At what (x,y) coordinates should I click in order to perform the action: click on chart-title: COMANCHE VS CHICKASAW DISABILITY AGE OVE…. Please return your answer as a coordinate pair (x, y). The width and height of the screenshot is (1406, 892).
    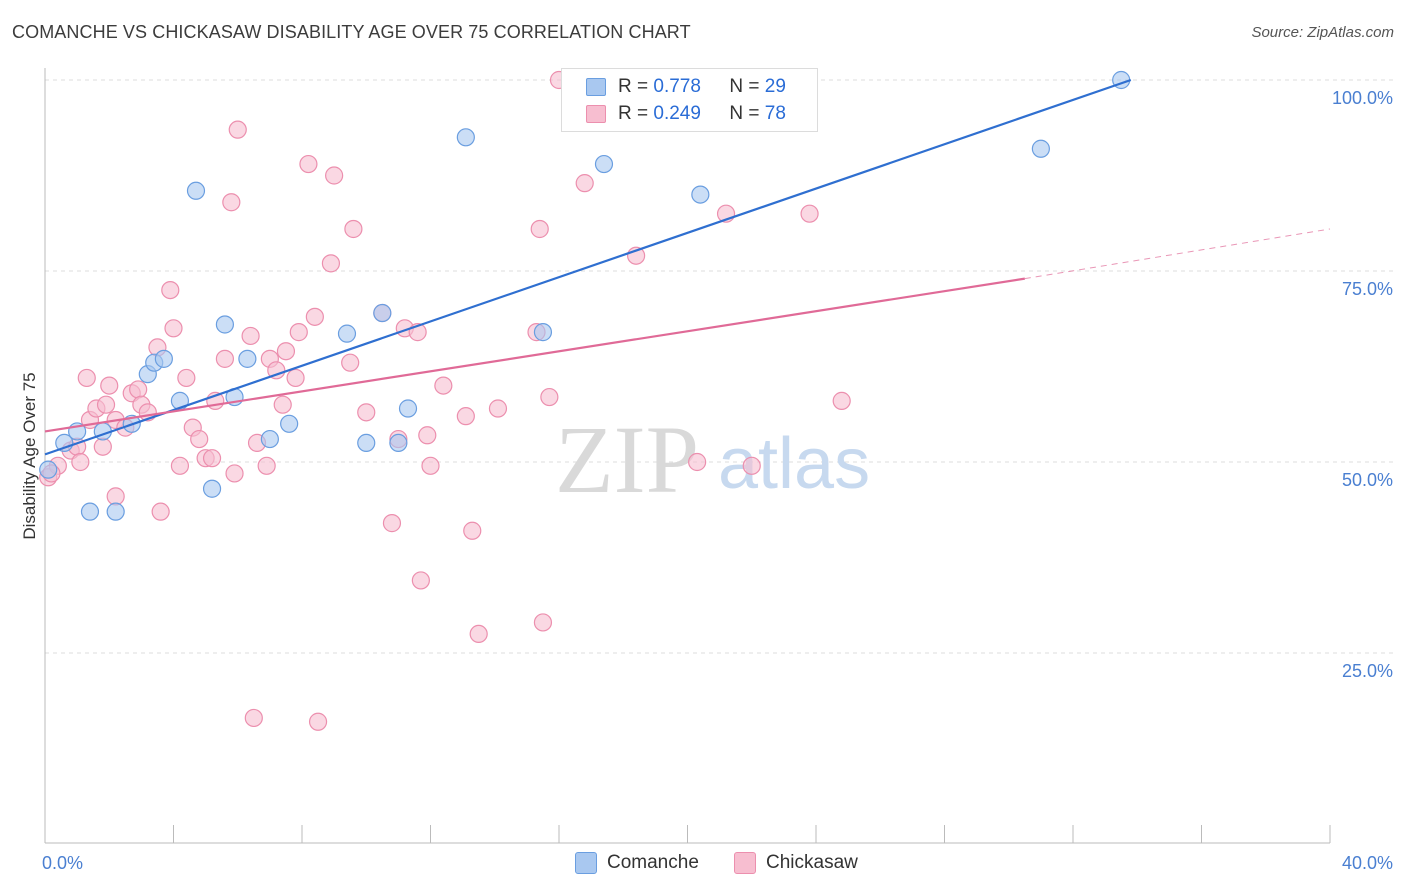
    Looking at the image, I should click on (351, 32).